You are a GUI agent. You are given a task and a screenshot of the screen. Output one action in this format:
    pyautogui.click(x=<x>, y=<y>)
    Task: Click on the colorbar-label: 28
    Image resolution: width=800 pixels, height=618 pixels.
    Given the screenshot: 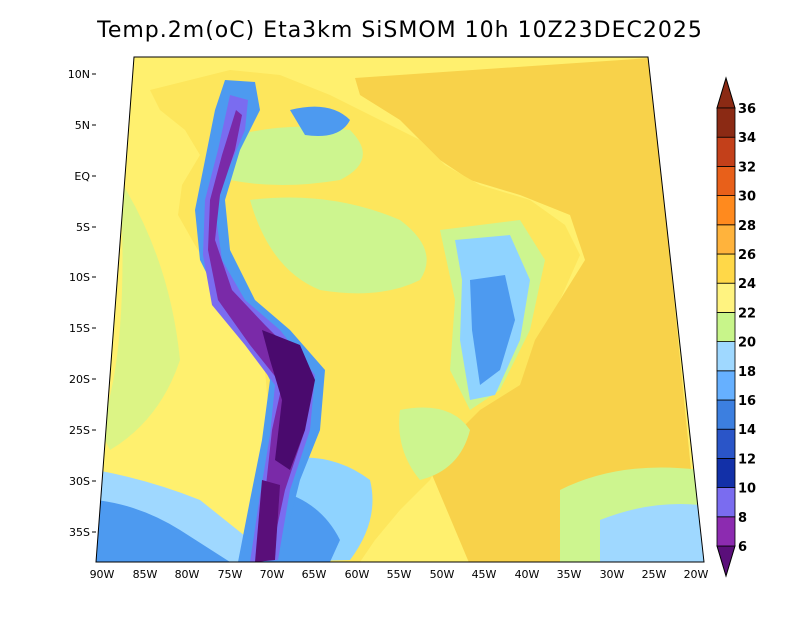 What is the action you would take?
    pyautogui.click(x=747, y=226)
    